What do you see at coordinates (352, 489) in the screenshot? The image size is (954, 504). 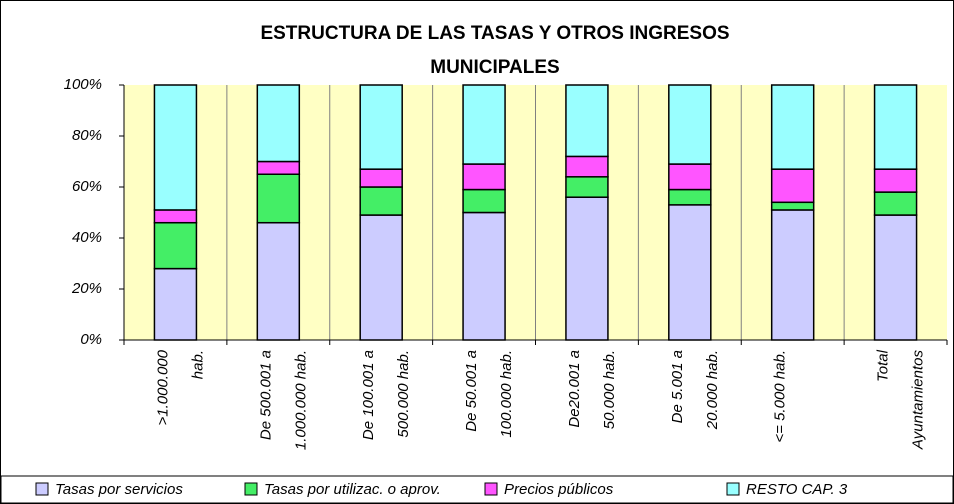 I see `legend-label: Tasas por utilizac. o aprov.` at bounding box center [352, 489].